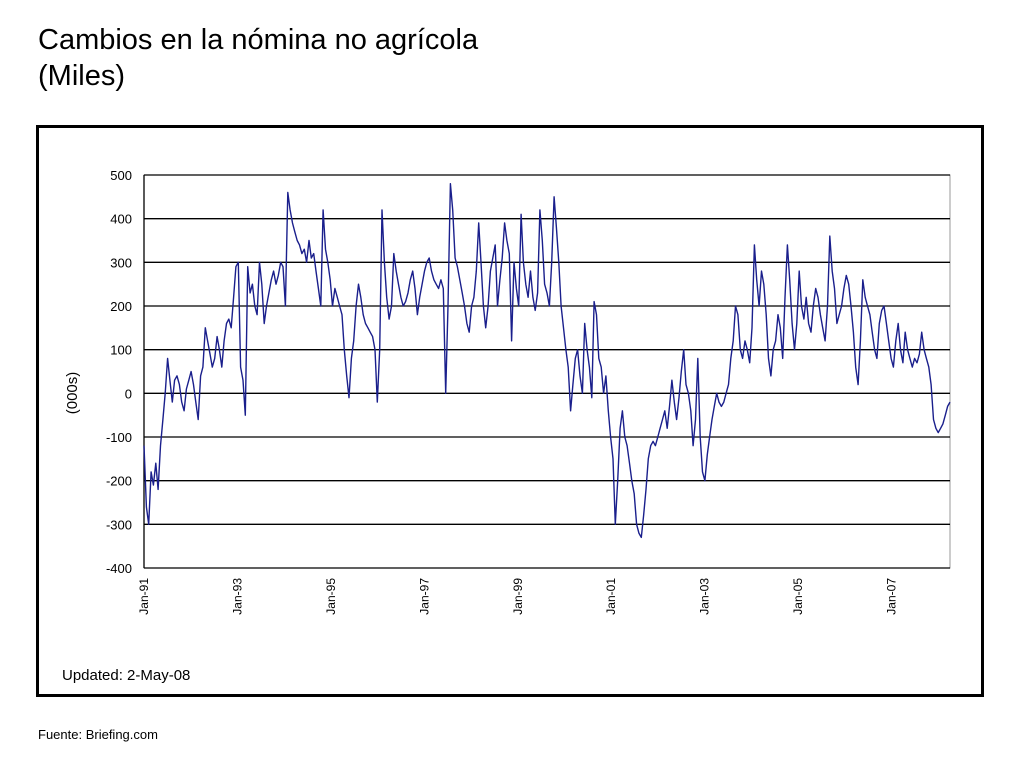 This screenshot has width=1024, height=768. Describe the element at coordinates (121, 175) in the screenshot. I see `y-tick-label: 500` at that location.